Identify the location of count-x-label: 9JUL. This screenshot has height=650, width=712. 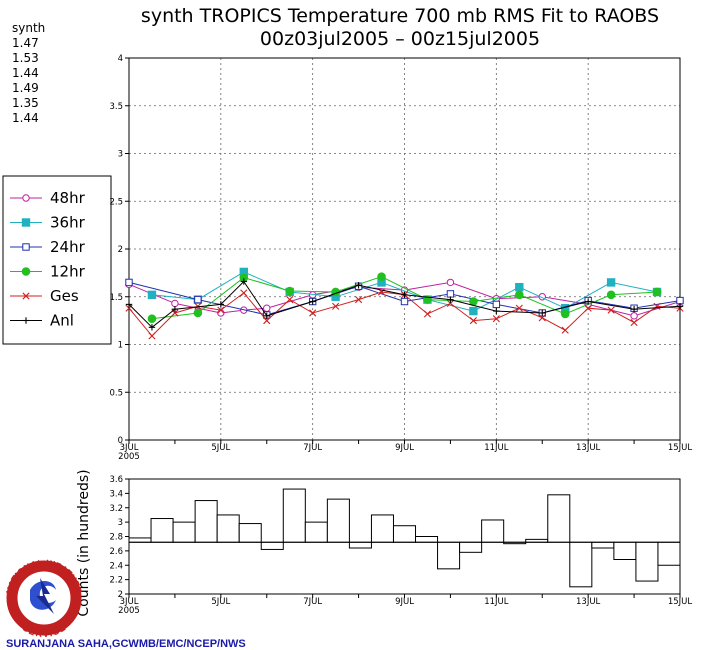
(404, 602).